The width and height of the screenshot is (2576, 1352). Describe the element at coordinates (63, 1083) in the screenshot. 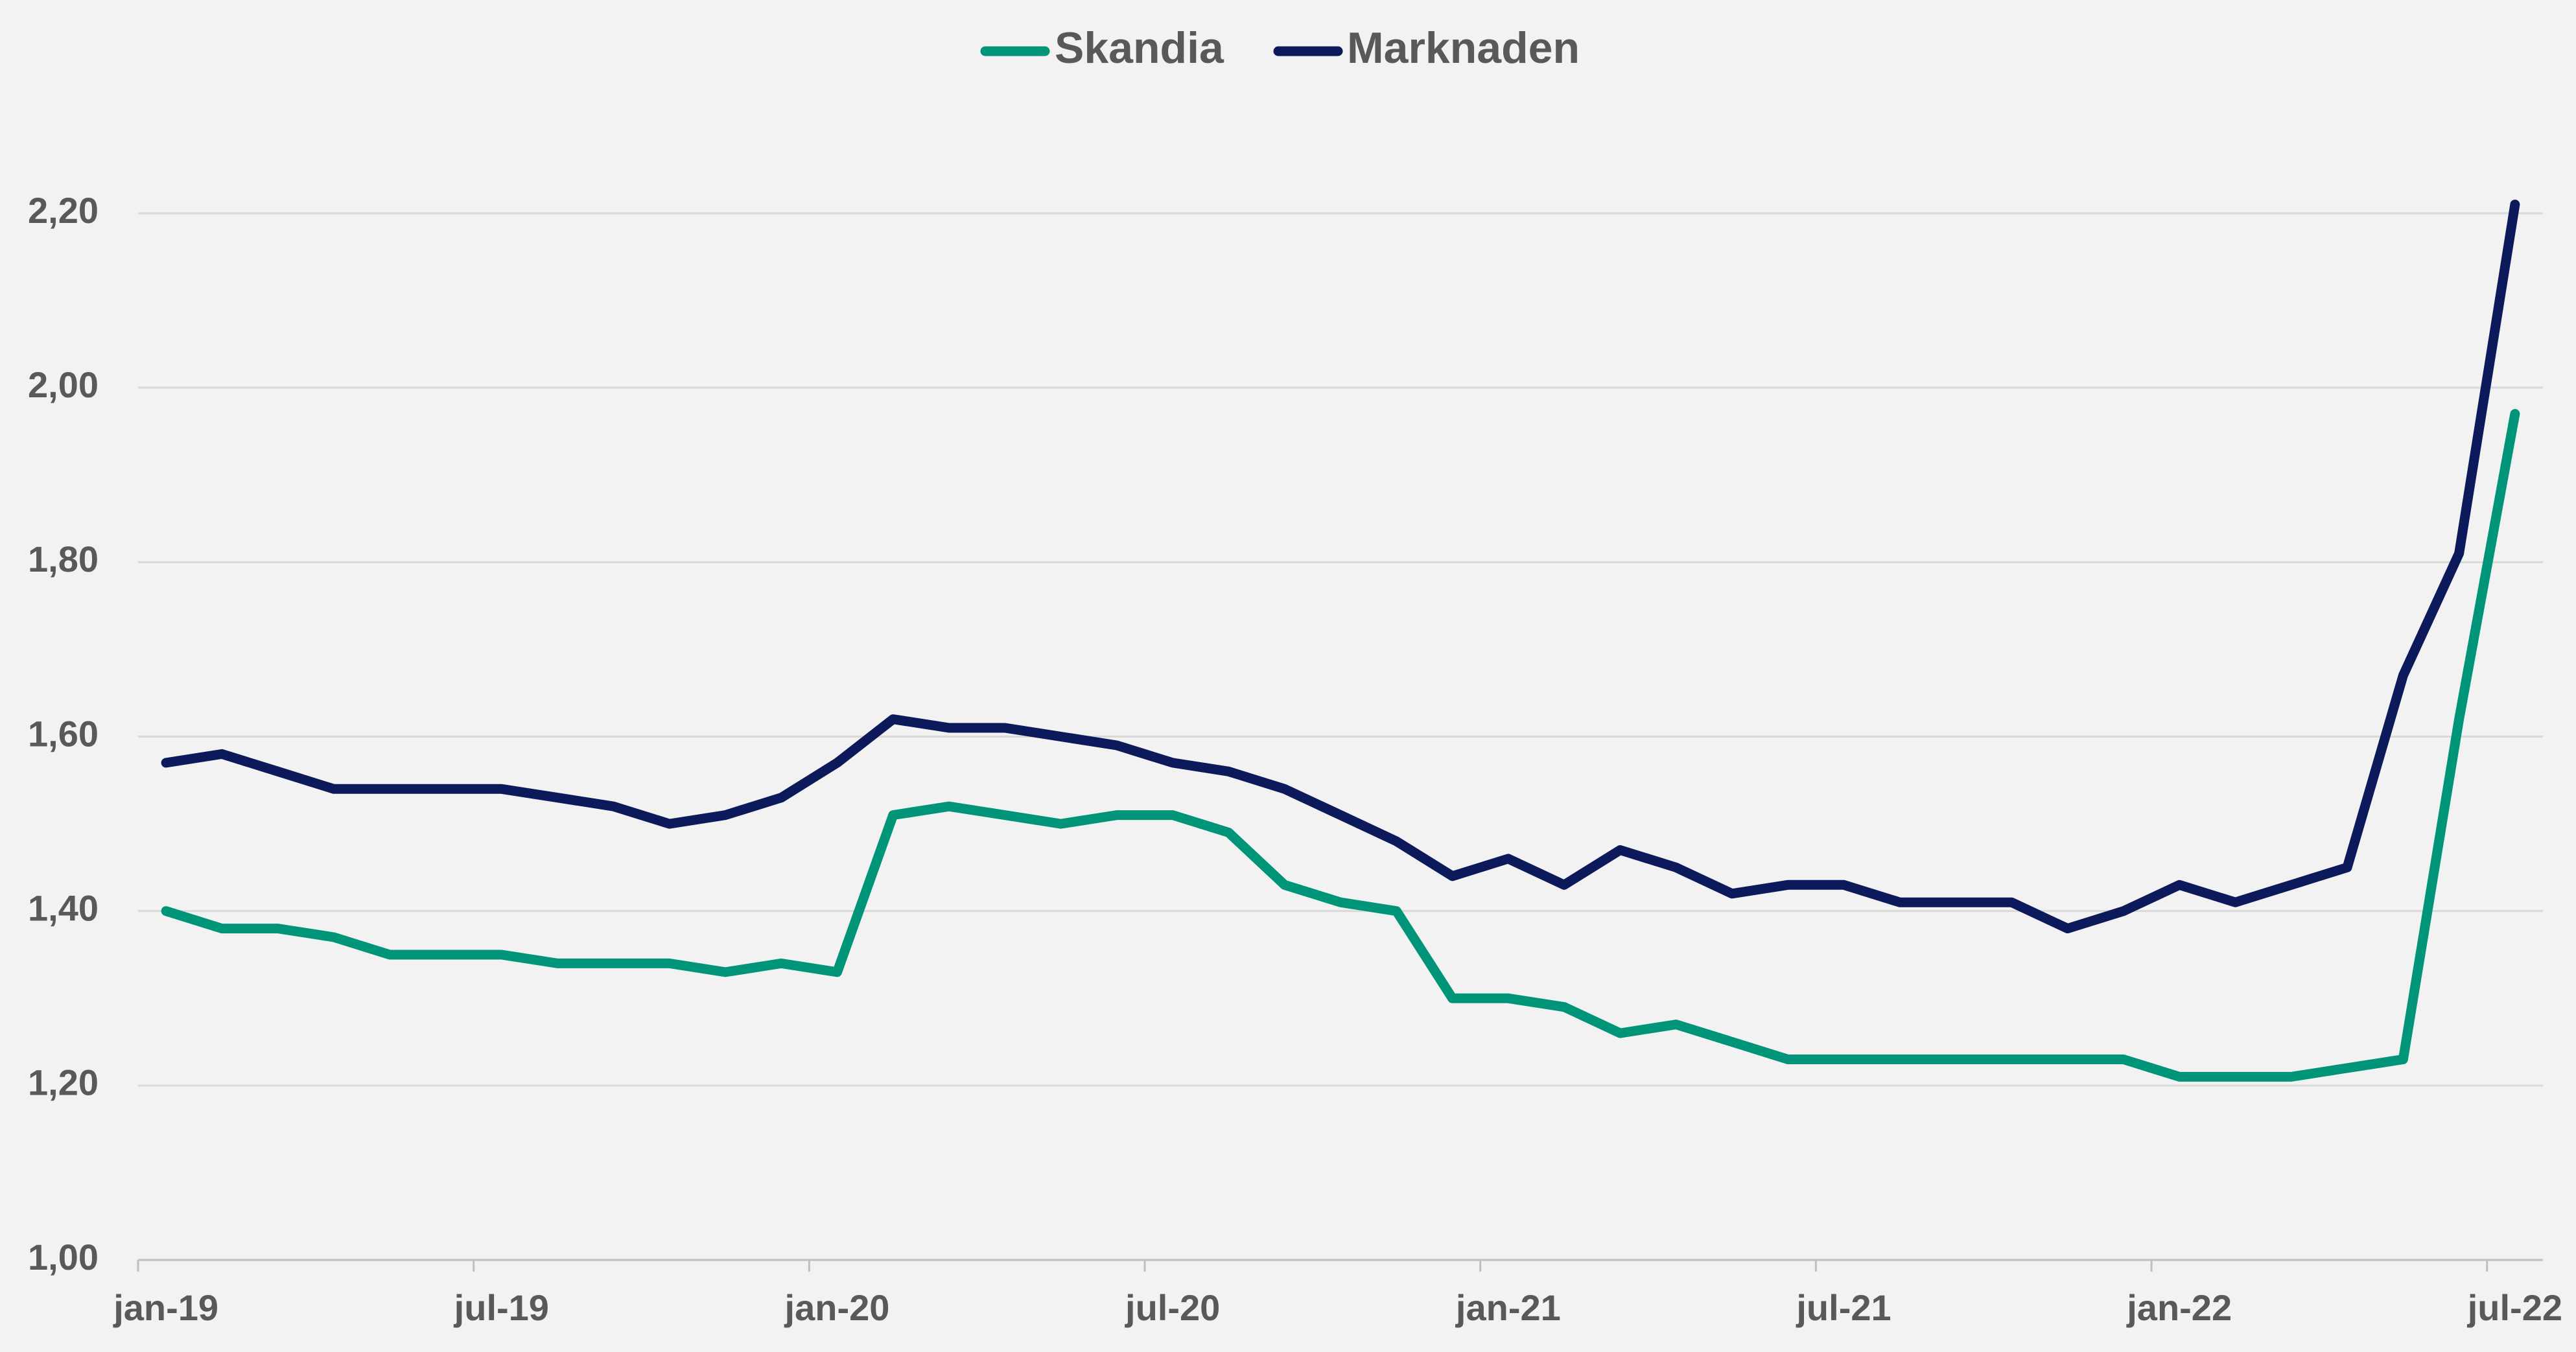

I see `y-tick-label: 1,20` at that location.